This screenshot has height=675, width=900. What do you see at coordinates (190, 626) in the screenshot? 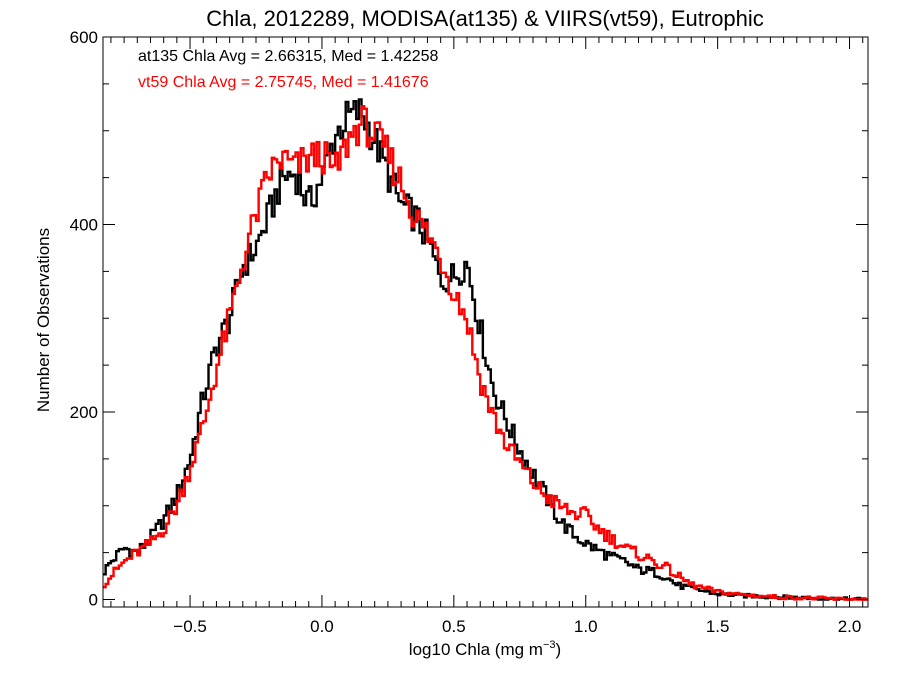
I see `x-tick-label: −0.5` at bounding box center [190, 626].